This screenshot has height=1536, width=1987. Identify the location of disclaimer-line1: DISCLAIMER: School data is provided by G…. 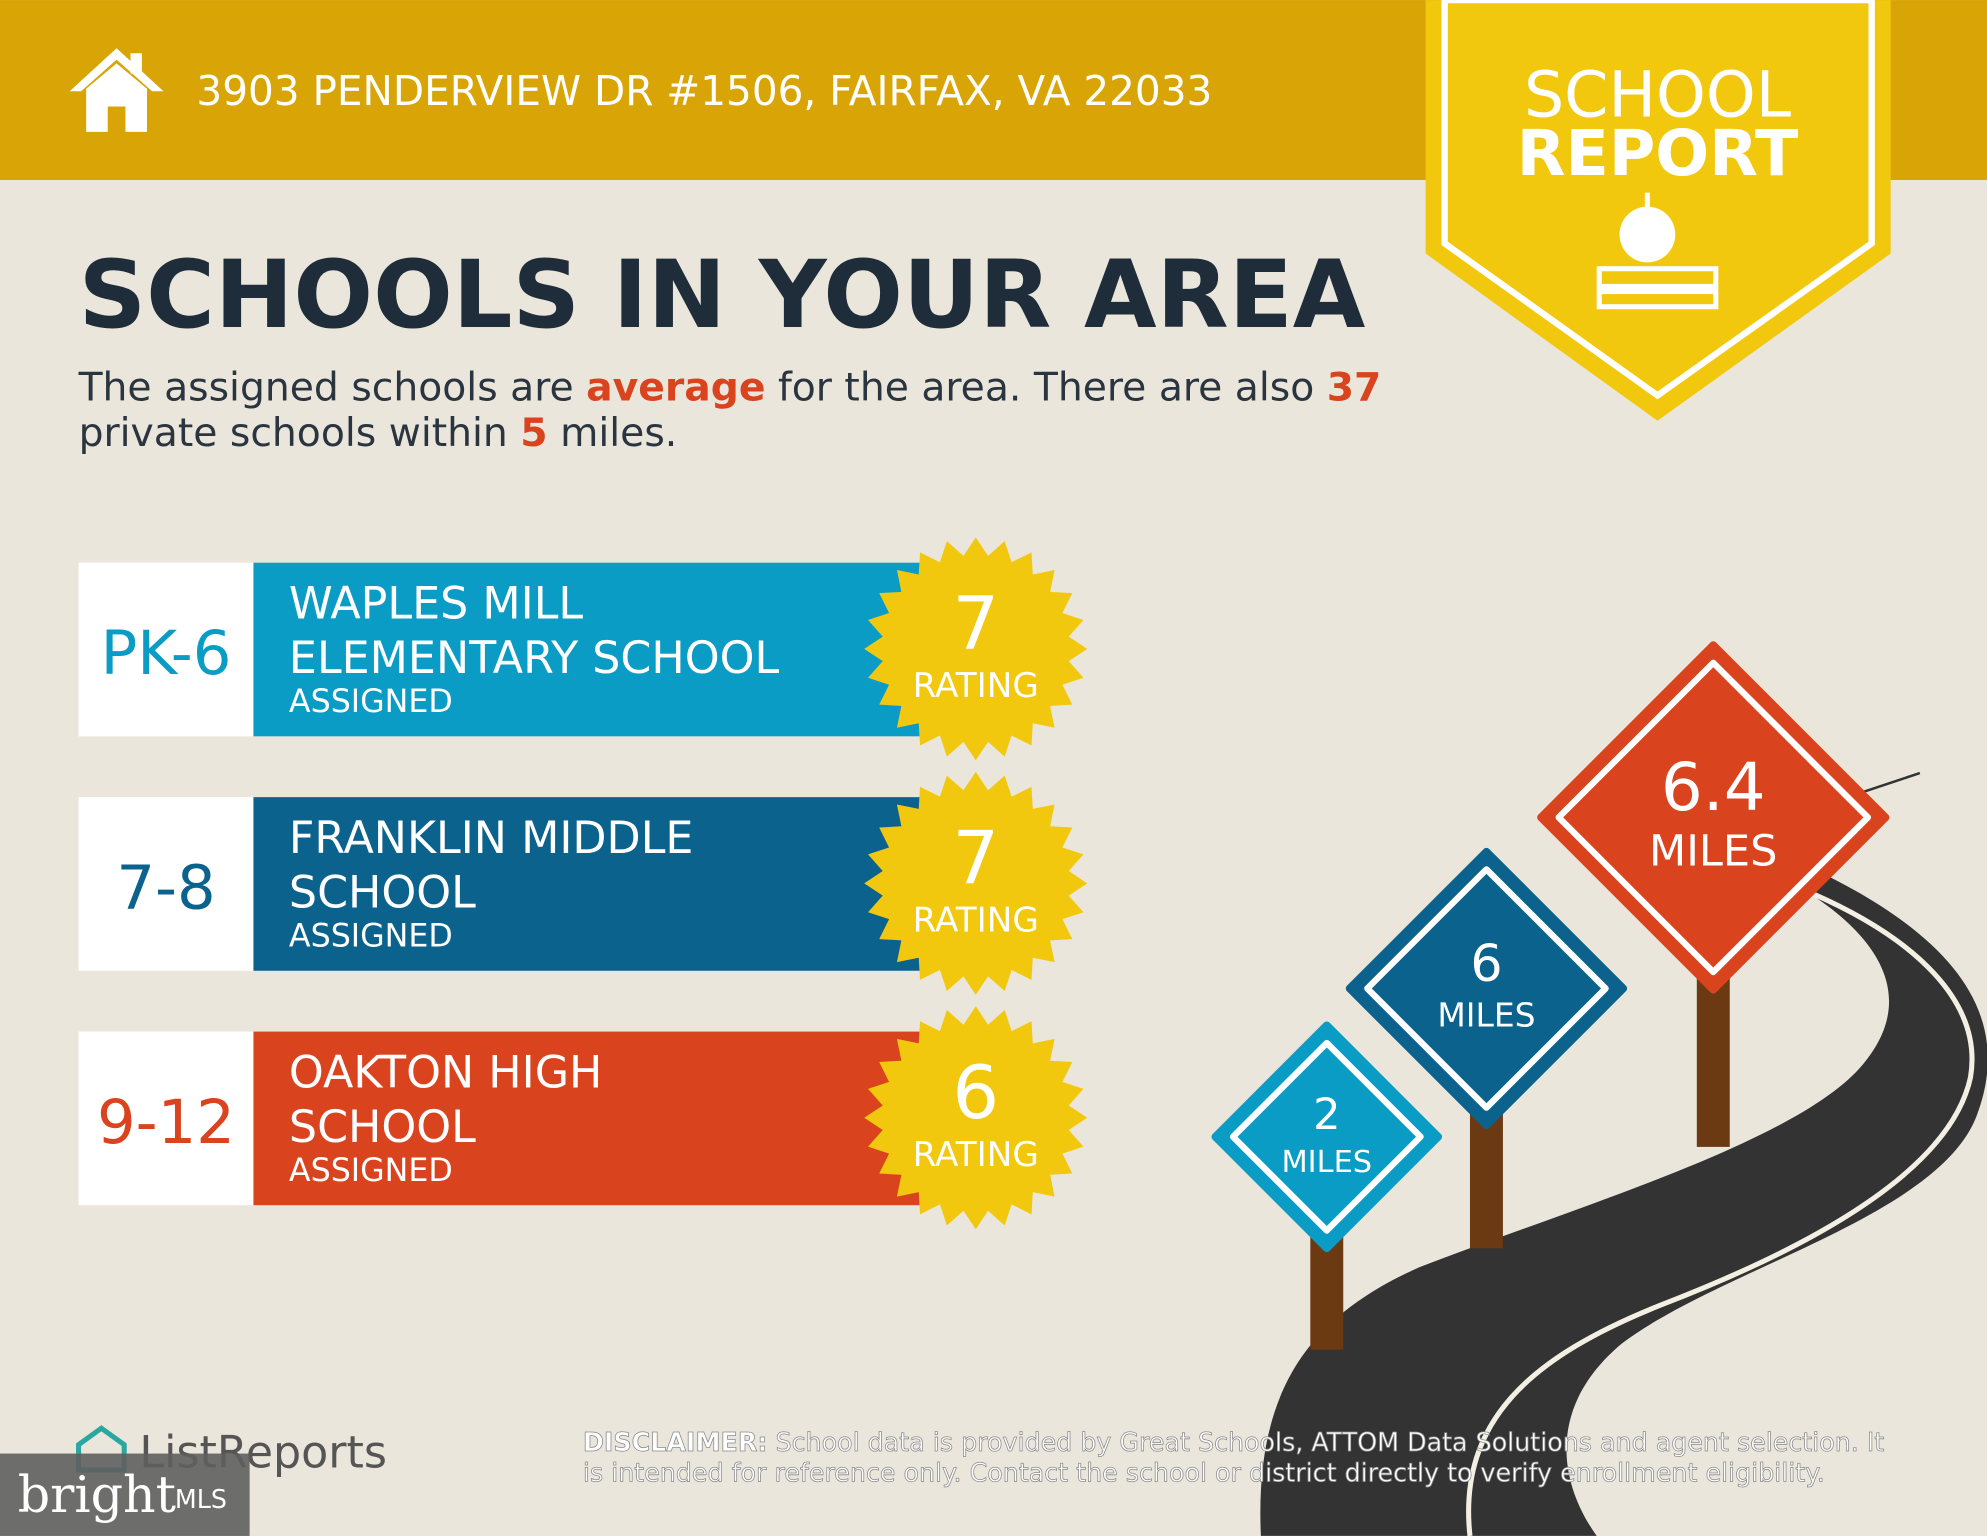
(1233, 1442).